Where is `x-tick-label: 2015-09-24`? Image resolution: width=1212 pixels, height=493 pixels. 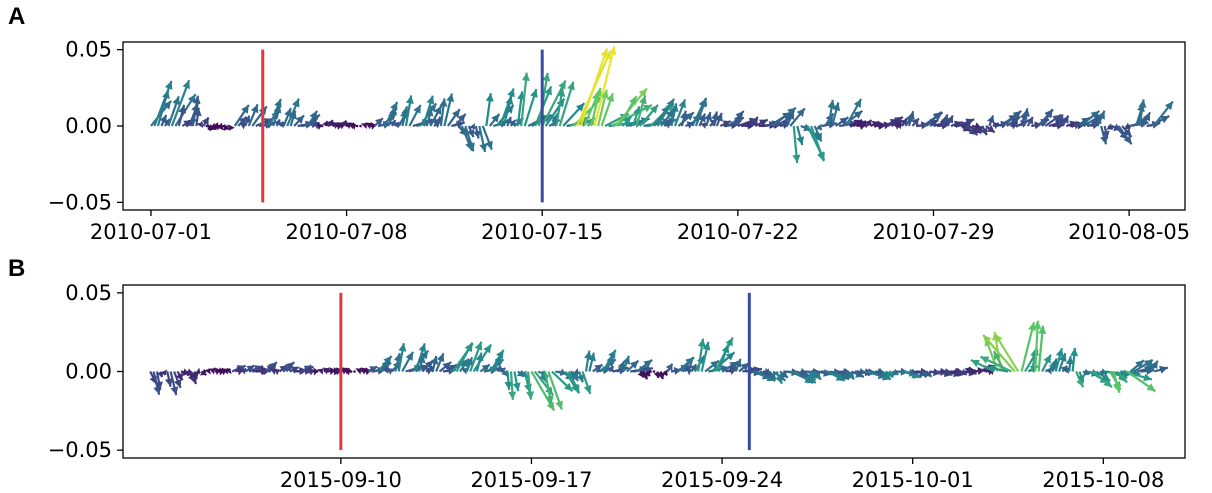
x-tick-label: 2015-09-24 is located at coordinates (722, 480).